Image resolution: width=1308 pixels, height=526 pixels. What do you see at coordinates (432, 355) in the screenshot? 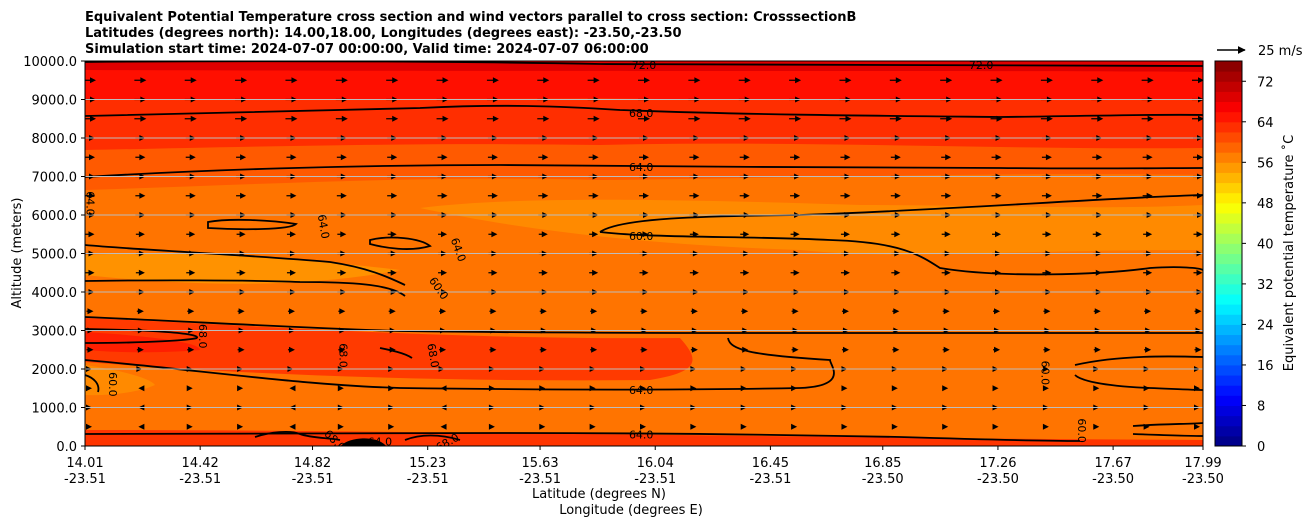
I see `contour-label: 68.0` at bounding box center [432, 355].